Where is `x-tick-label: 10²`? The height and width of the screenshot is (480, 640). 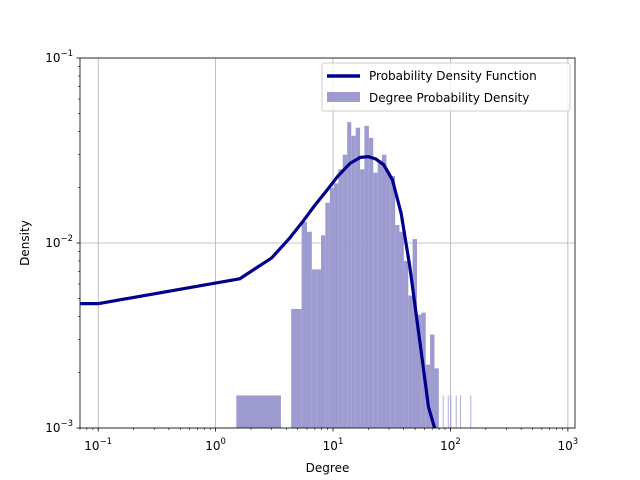 x-tick-label: 10² is located at coordinates (450, 445).